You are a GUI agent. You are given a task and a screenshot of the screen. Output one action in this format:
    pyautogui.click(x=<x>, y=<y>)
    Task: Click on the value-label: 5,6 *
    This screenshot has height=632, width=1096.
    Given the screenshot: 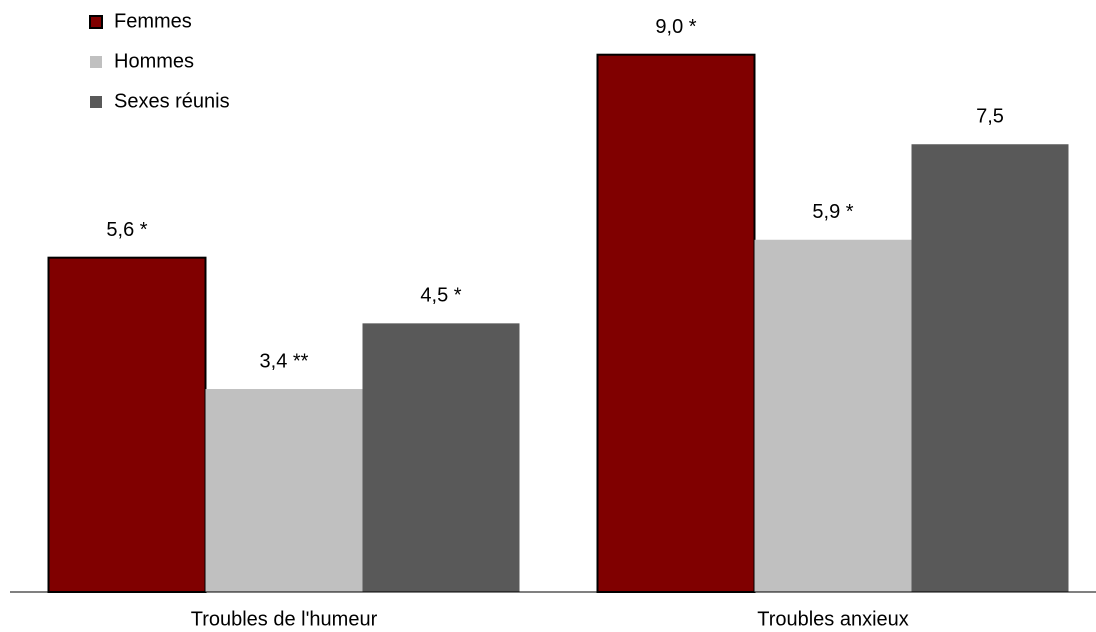 What is the action you would take?
    pyautogui.click(x=126, y=230)
    